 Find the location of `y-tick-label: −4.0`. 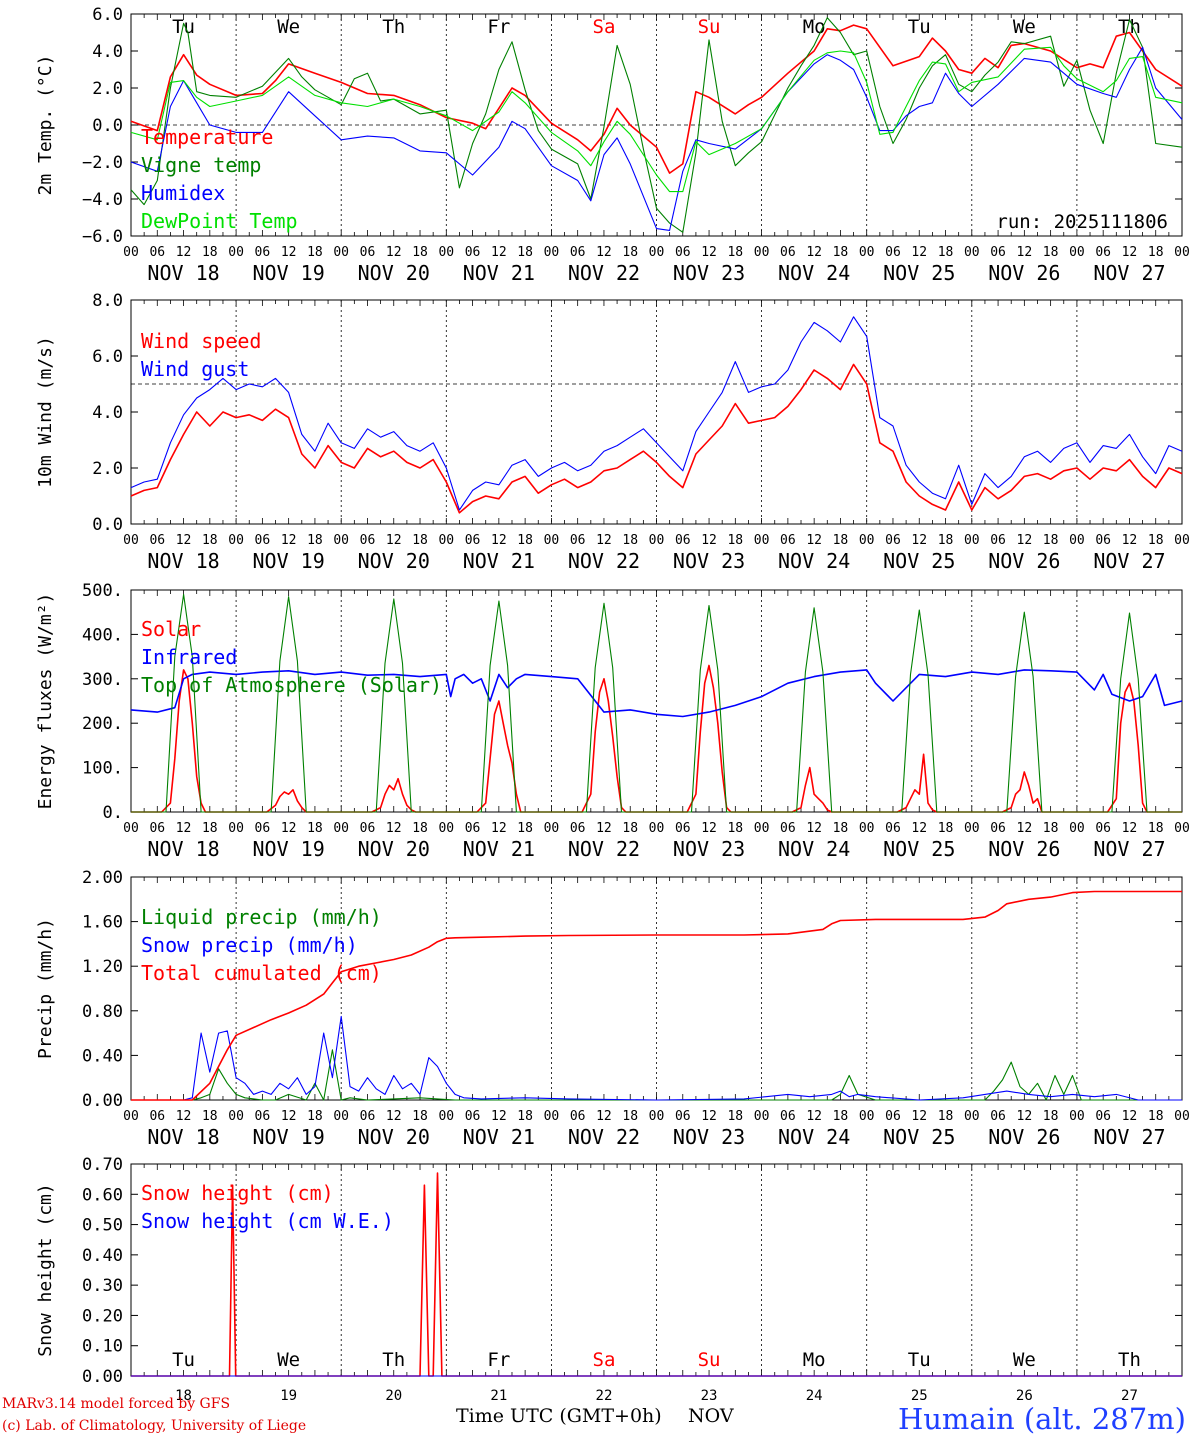

y-tick-label: −4.0 is located at coordinates (102, 200).